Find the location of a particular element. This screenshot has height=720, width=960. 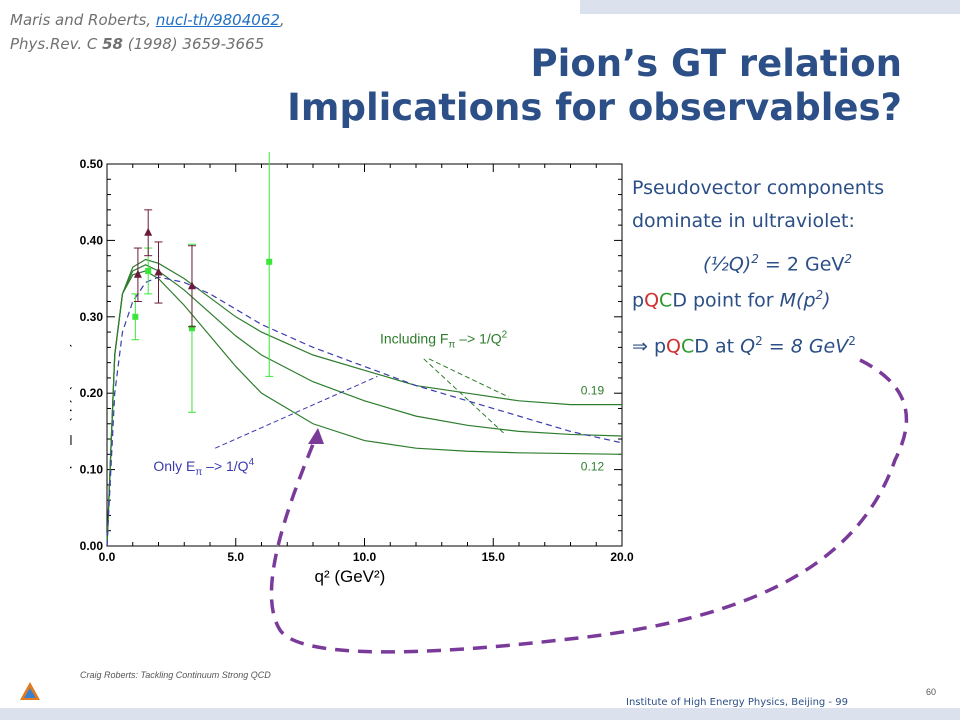

reference-volume: 58 is located at coordinates (112, 44).